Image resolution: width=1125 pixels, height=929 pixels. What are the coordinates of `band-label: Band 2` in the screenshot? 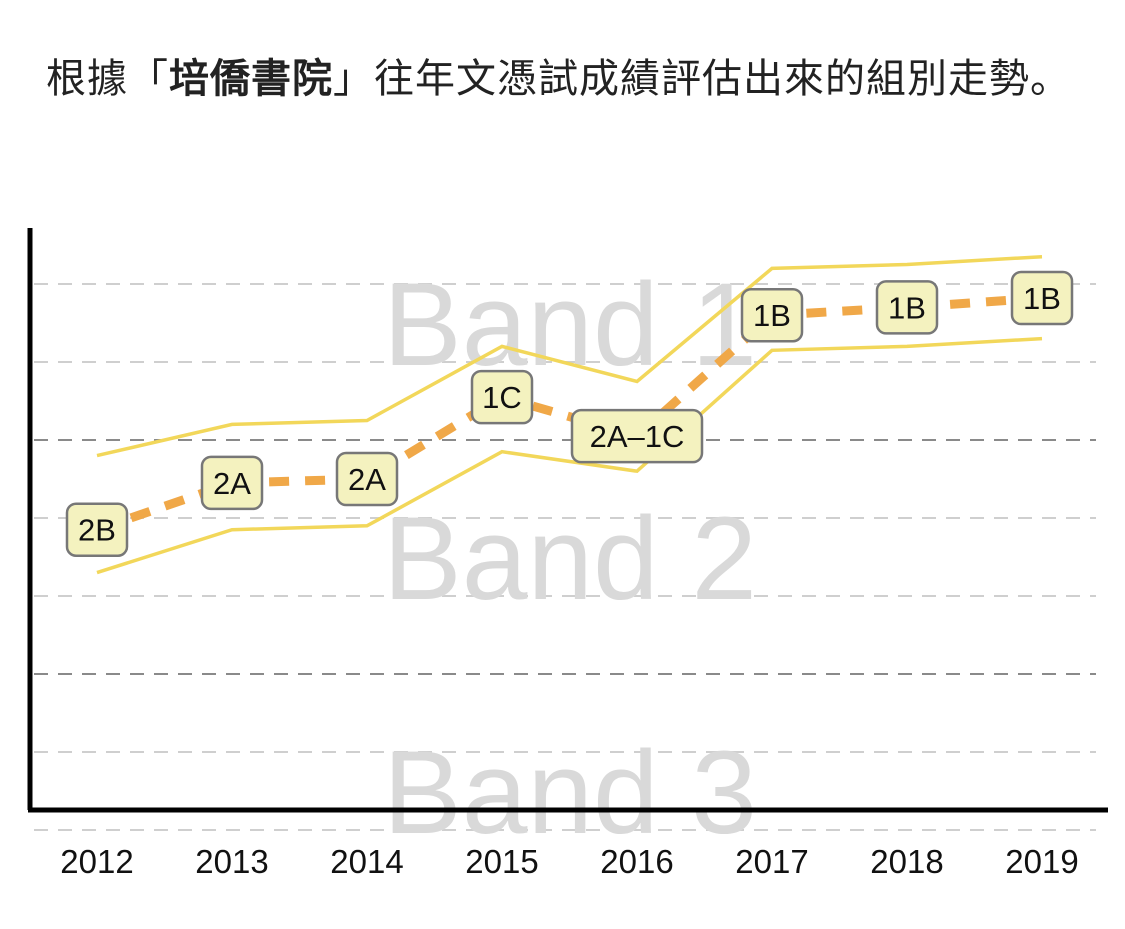 It's located at (570, 559).